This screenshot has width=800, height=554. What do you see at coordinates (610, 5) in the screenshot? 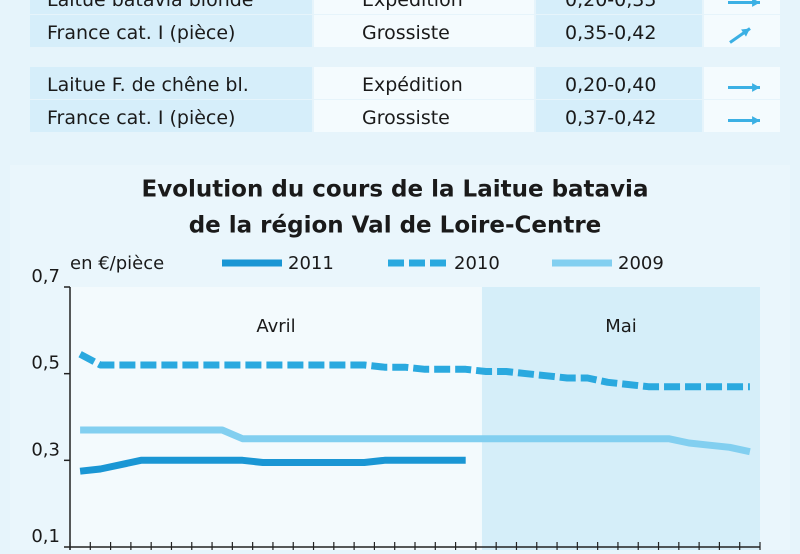
I see `price: 0,20-0,35` at bounding box center [610, 5].